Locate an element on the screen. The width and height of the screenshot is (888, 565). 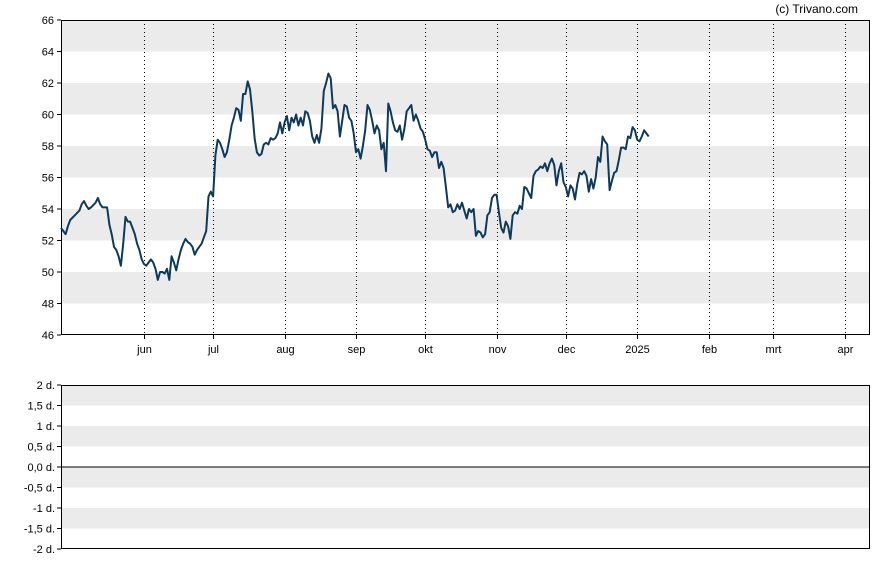
y-tick-label: 58 is located at coordinates (48, 147).